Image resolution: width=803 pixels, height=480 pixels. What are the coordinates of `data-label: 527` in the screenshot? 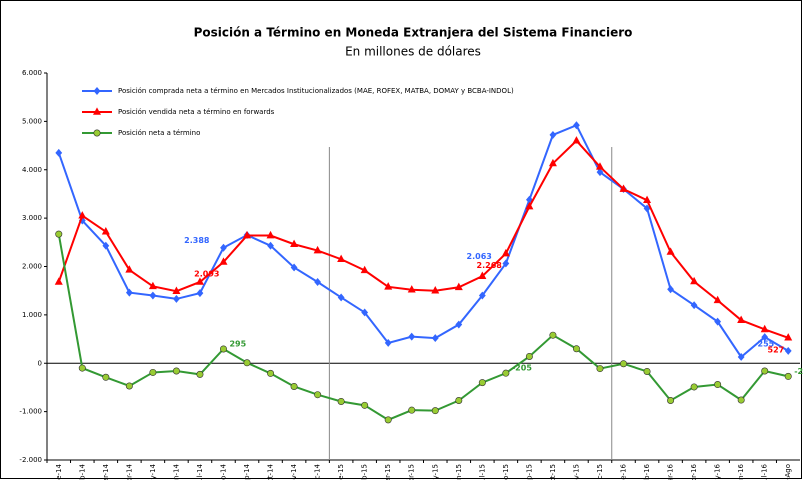 It's located at (776, 349).